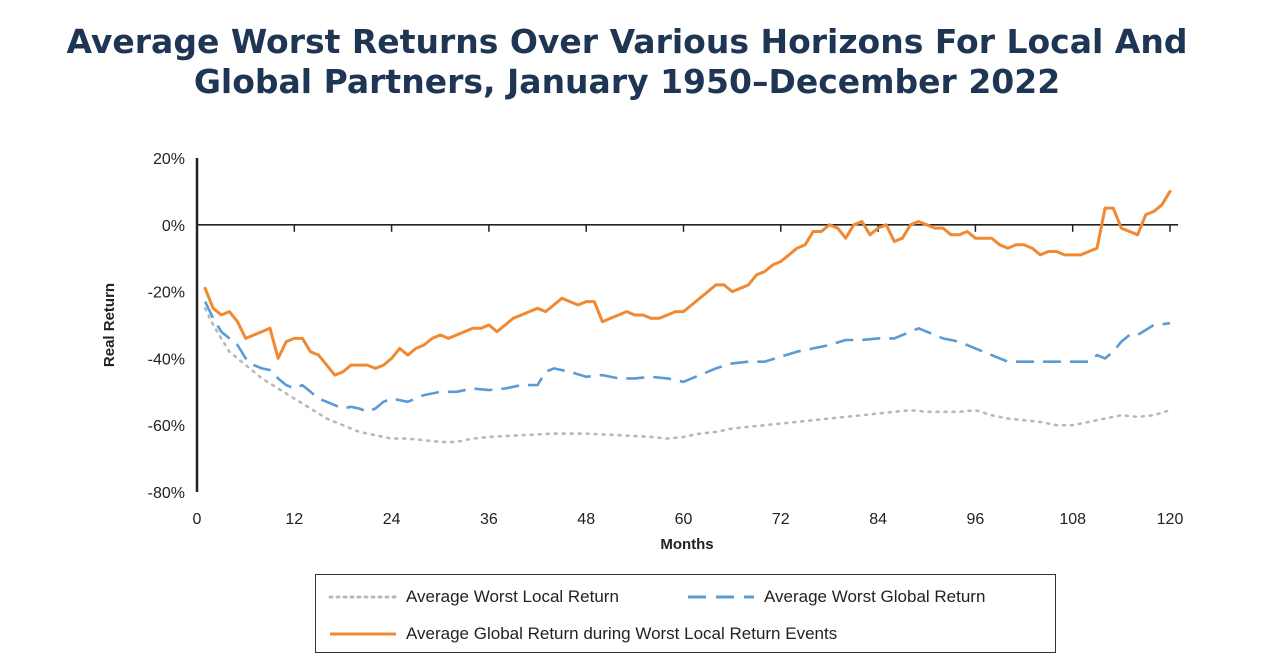 This screenshot has width=1274, height=663. I want to click on y-tick-label: -80%, so click(166, 493).